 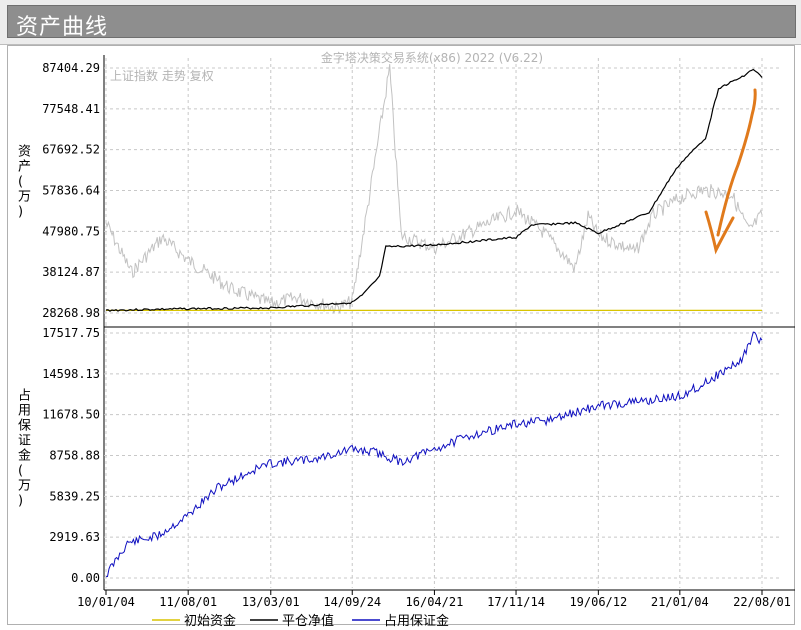 I want to click on x-tick-label: 13/03/01, so click(x=271, y=602).